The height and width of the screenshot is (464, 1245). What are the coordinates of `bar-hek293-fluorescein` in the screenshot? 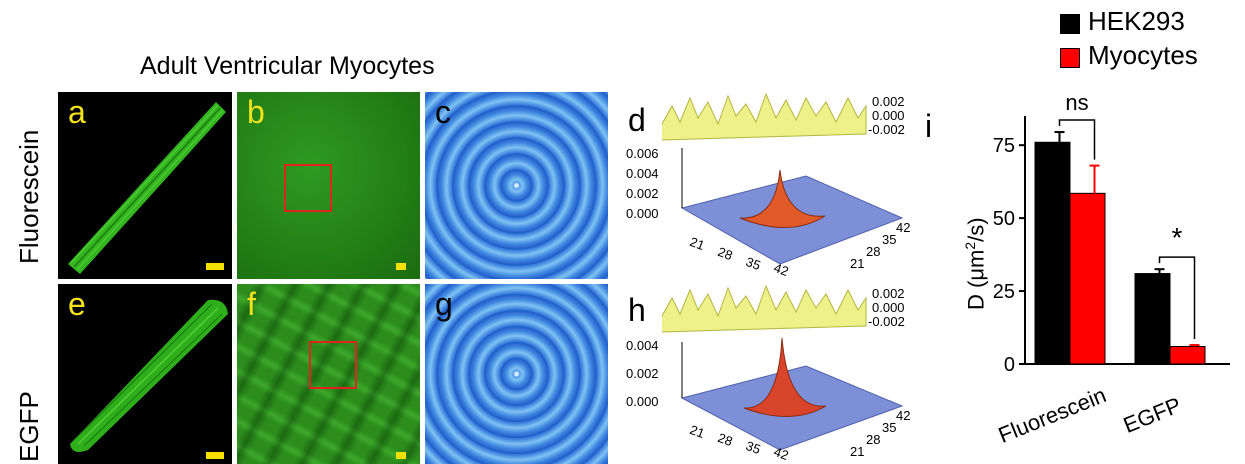 It's located at (1052, 253).